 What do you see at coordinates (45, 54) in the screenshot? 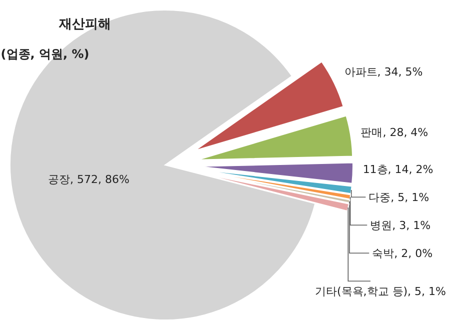
I see `text: (업종, 억원, %)` at bounding box center [45, 54].